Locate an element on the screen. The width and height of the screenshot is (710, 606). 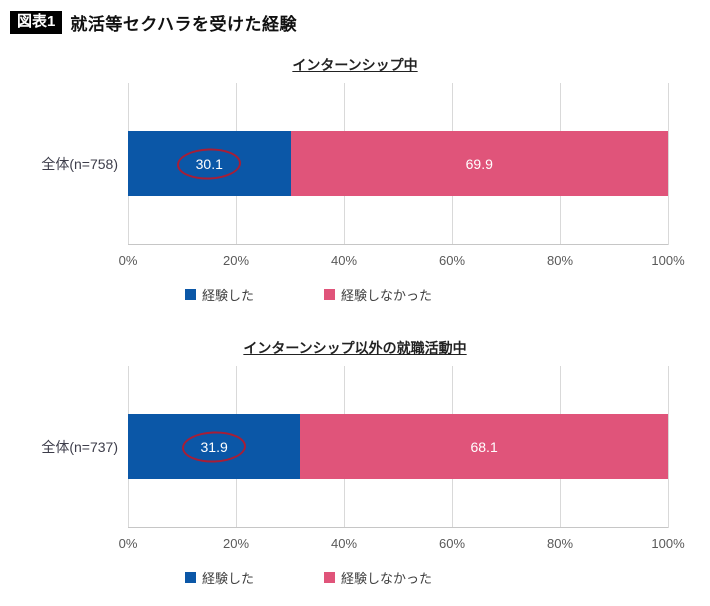
bar-value-experienced: 31.9 is located at coordinates (214, 446).